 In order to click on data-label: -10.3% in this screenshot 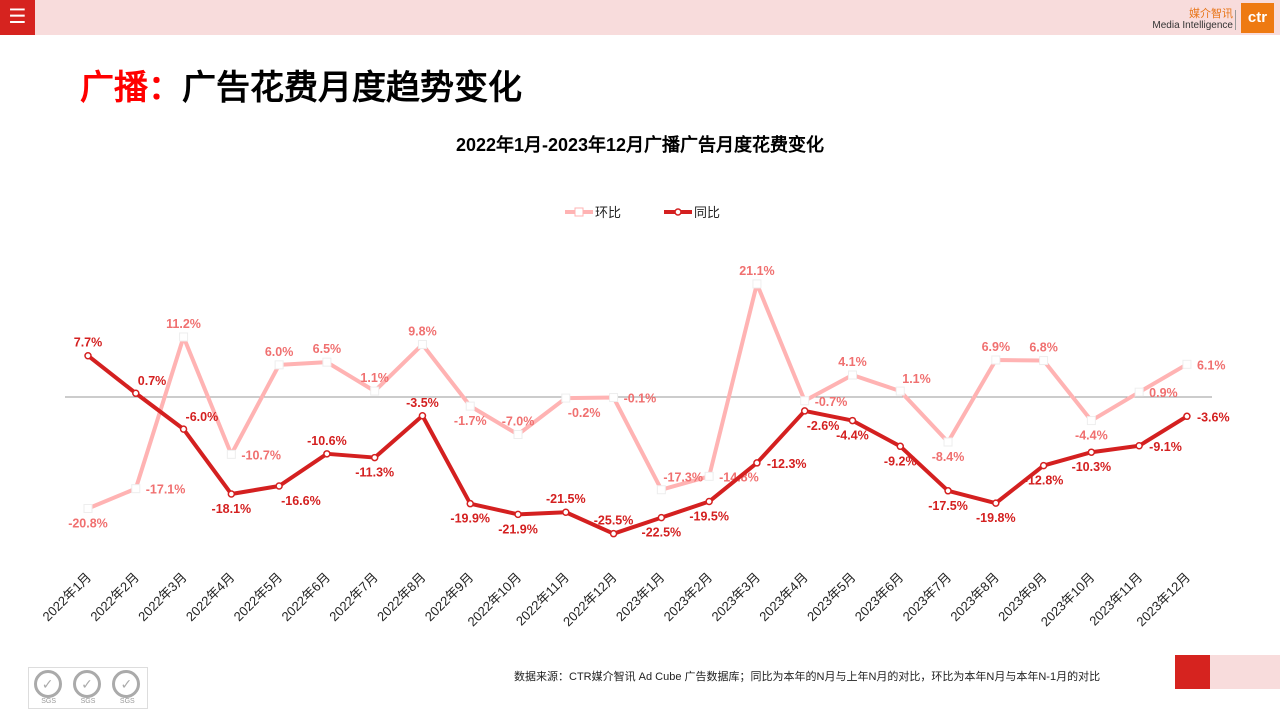, I will do `click(1092, 467)`.